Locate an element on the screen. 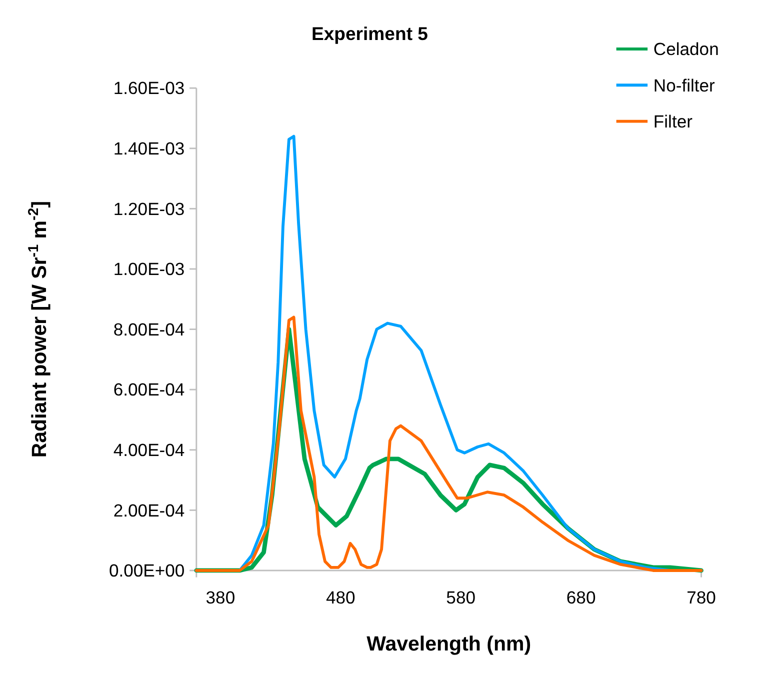  x-tick-label: 580 is located at coordinates (461, 598).